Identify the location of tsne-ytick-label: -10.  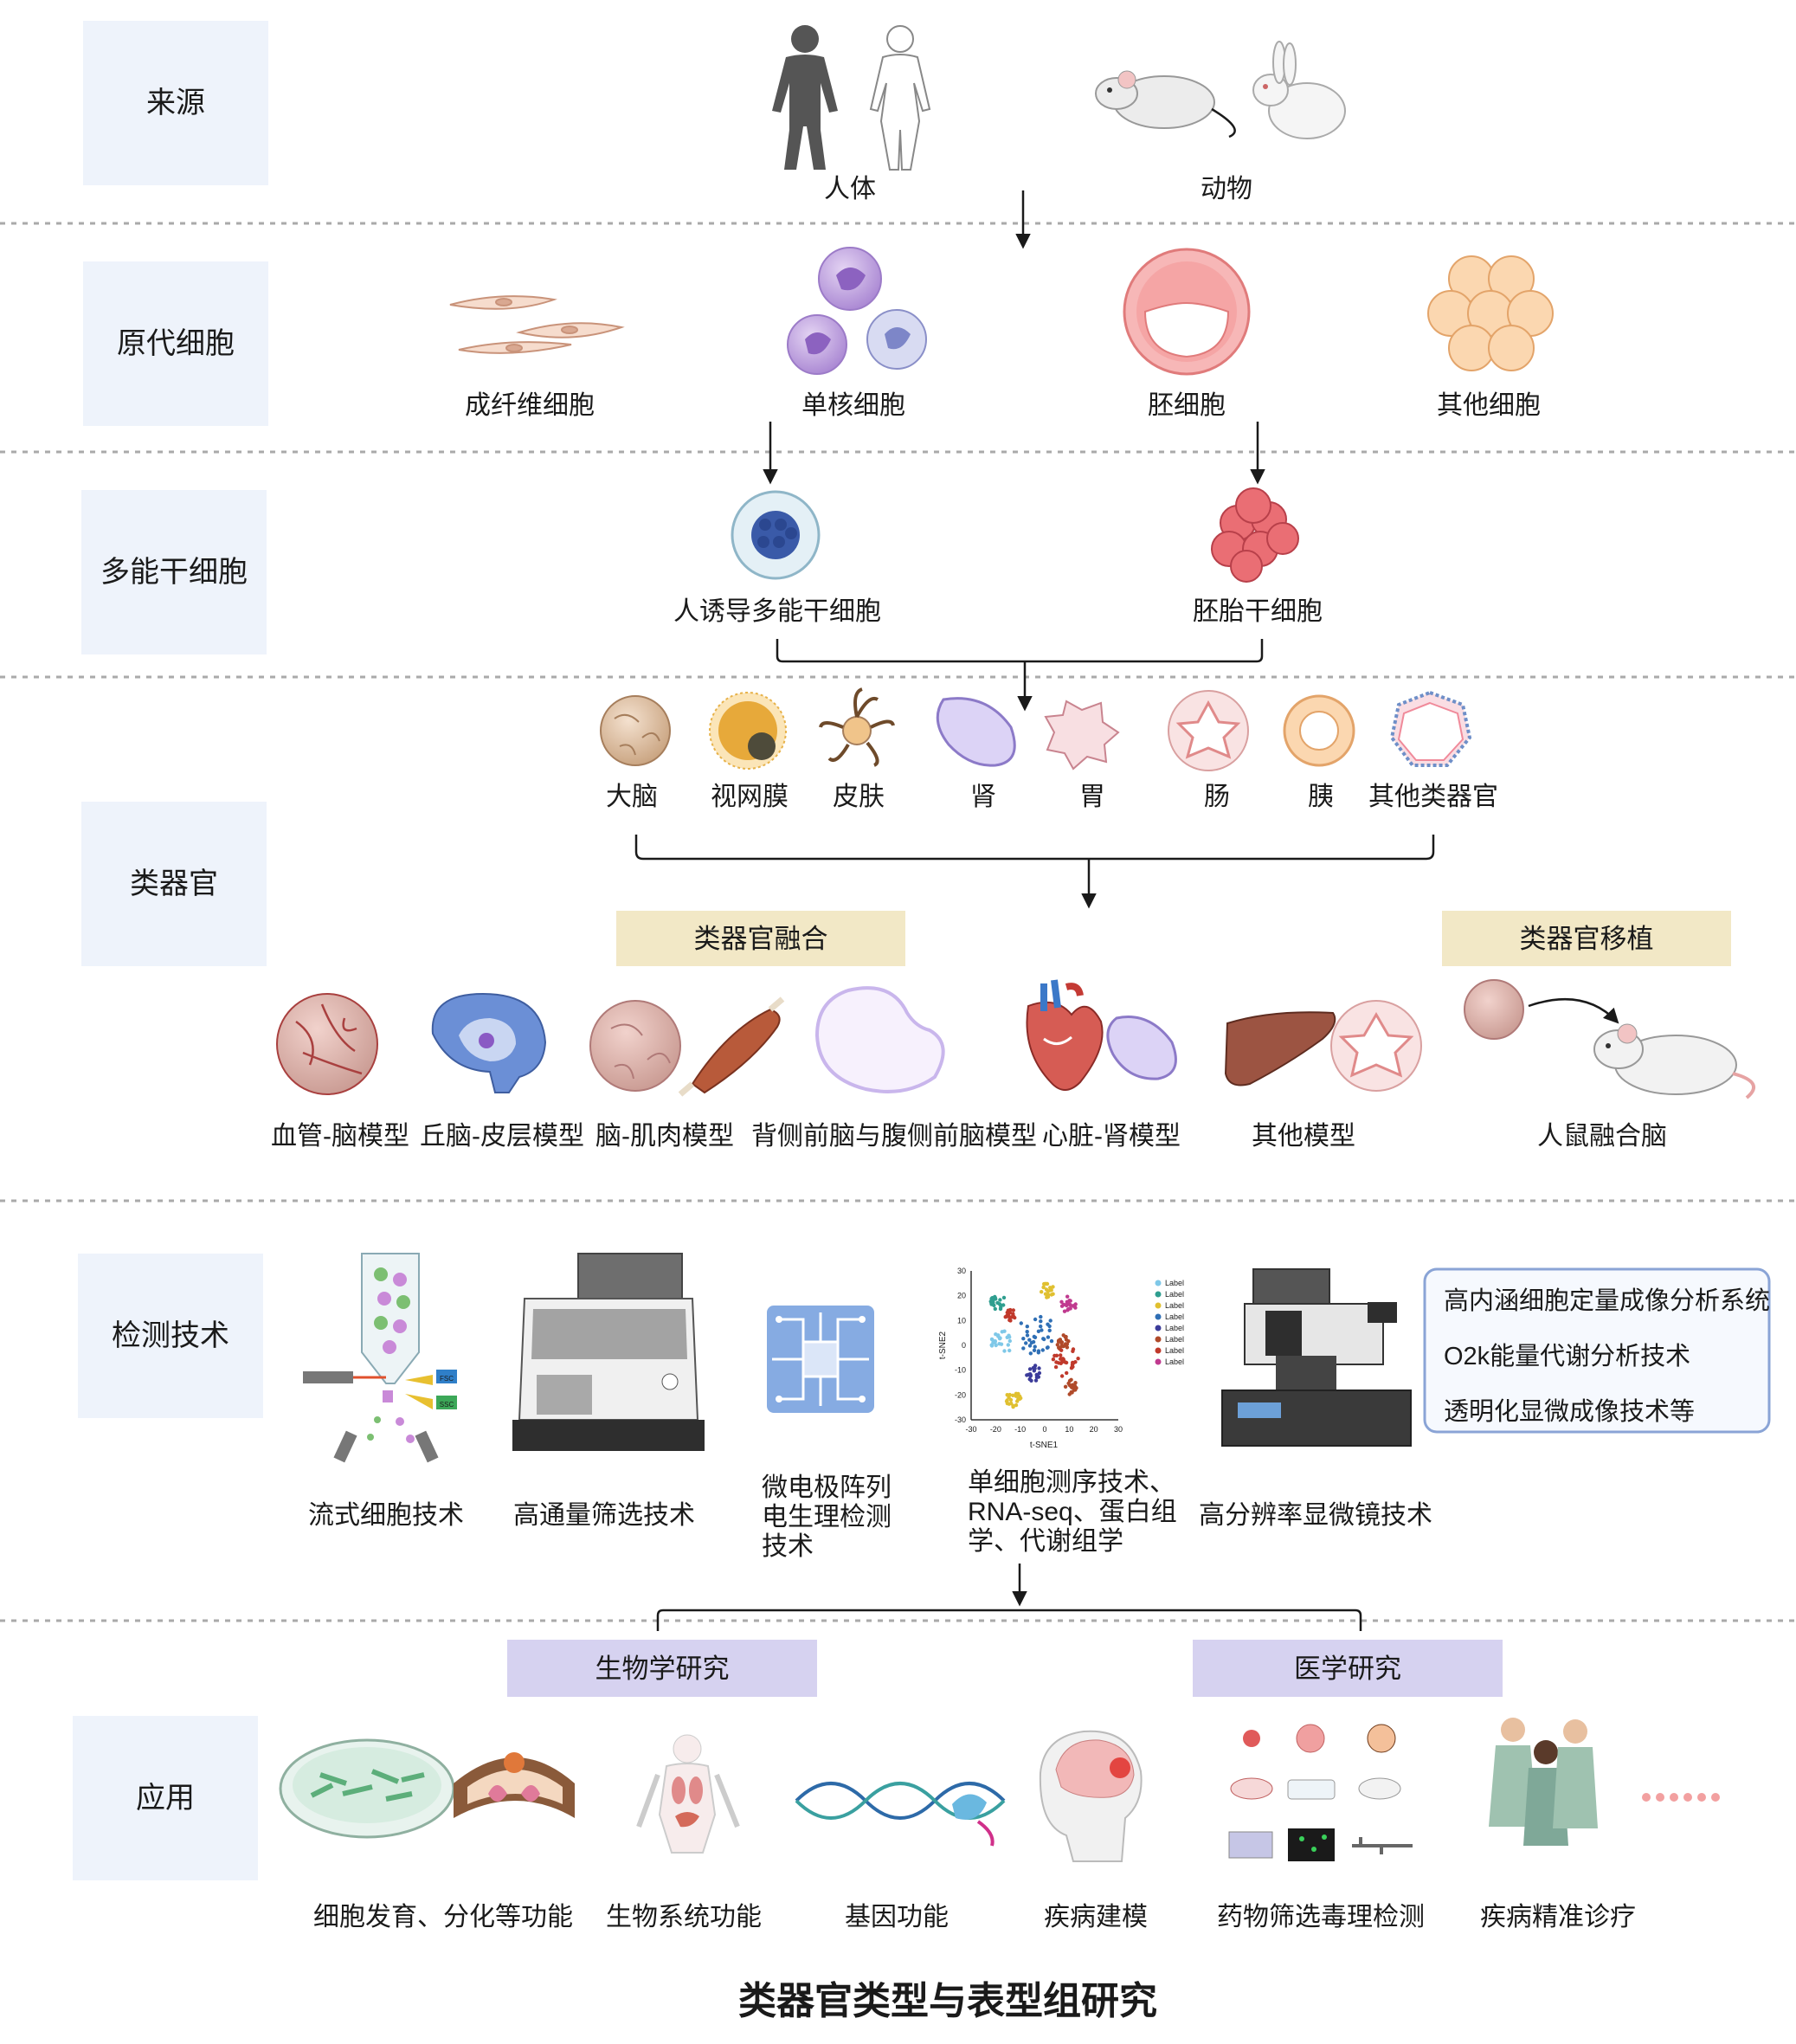
(960, 1370).